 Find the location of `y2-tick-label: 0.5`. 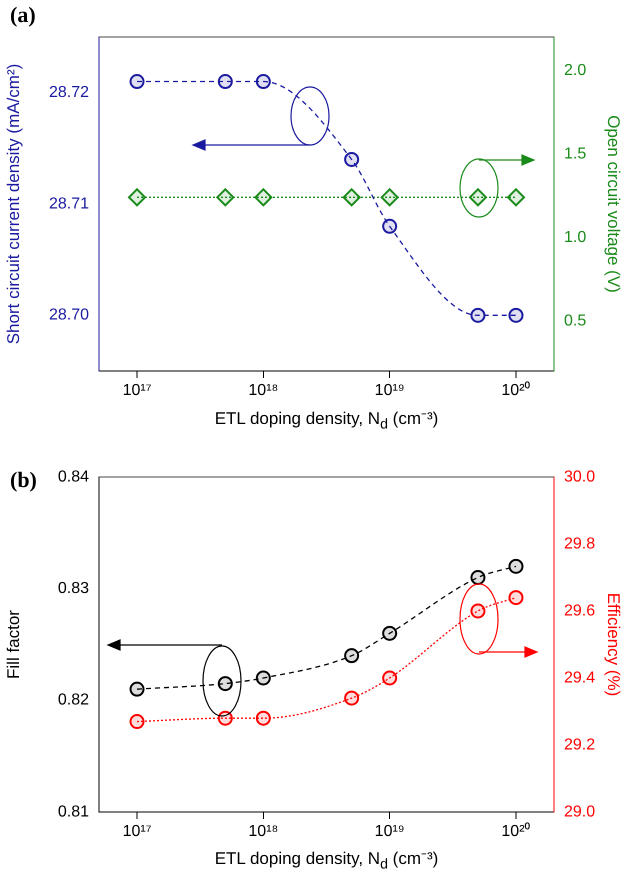

y2-tick-label: 0.5 is located at coordinates (575, 321).